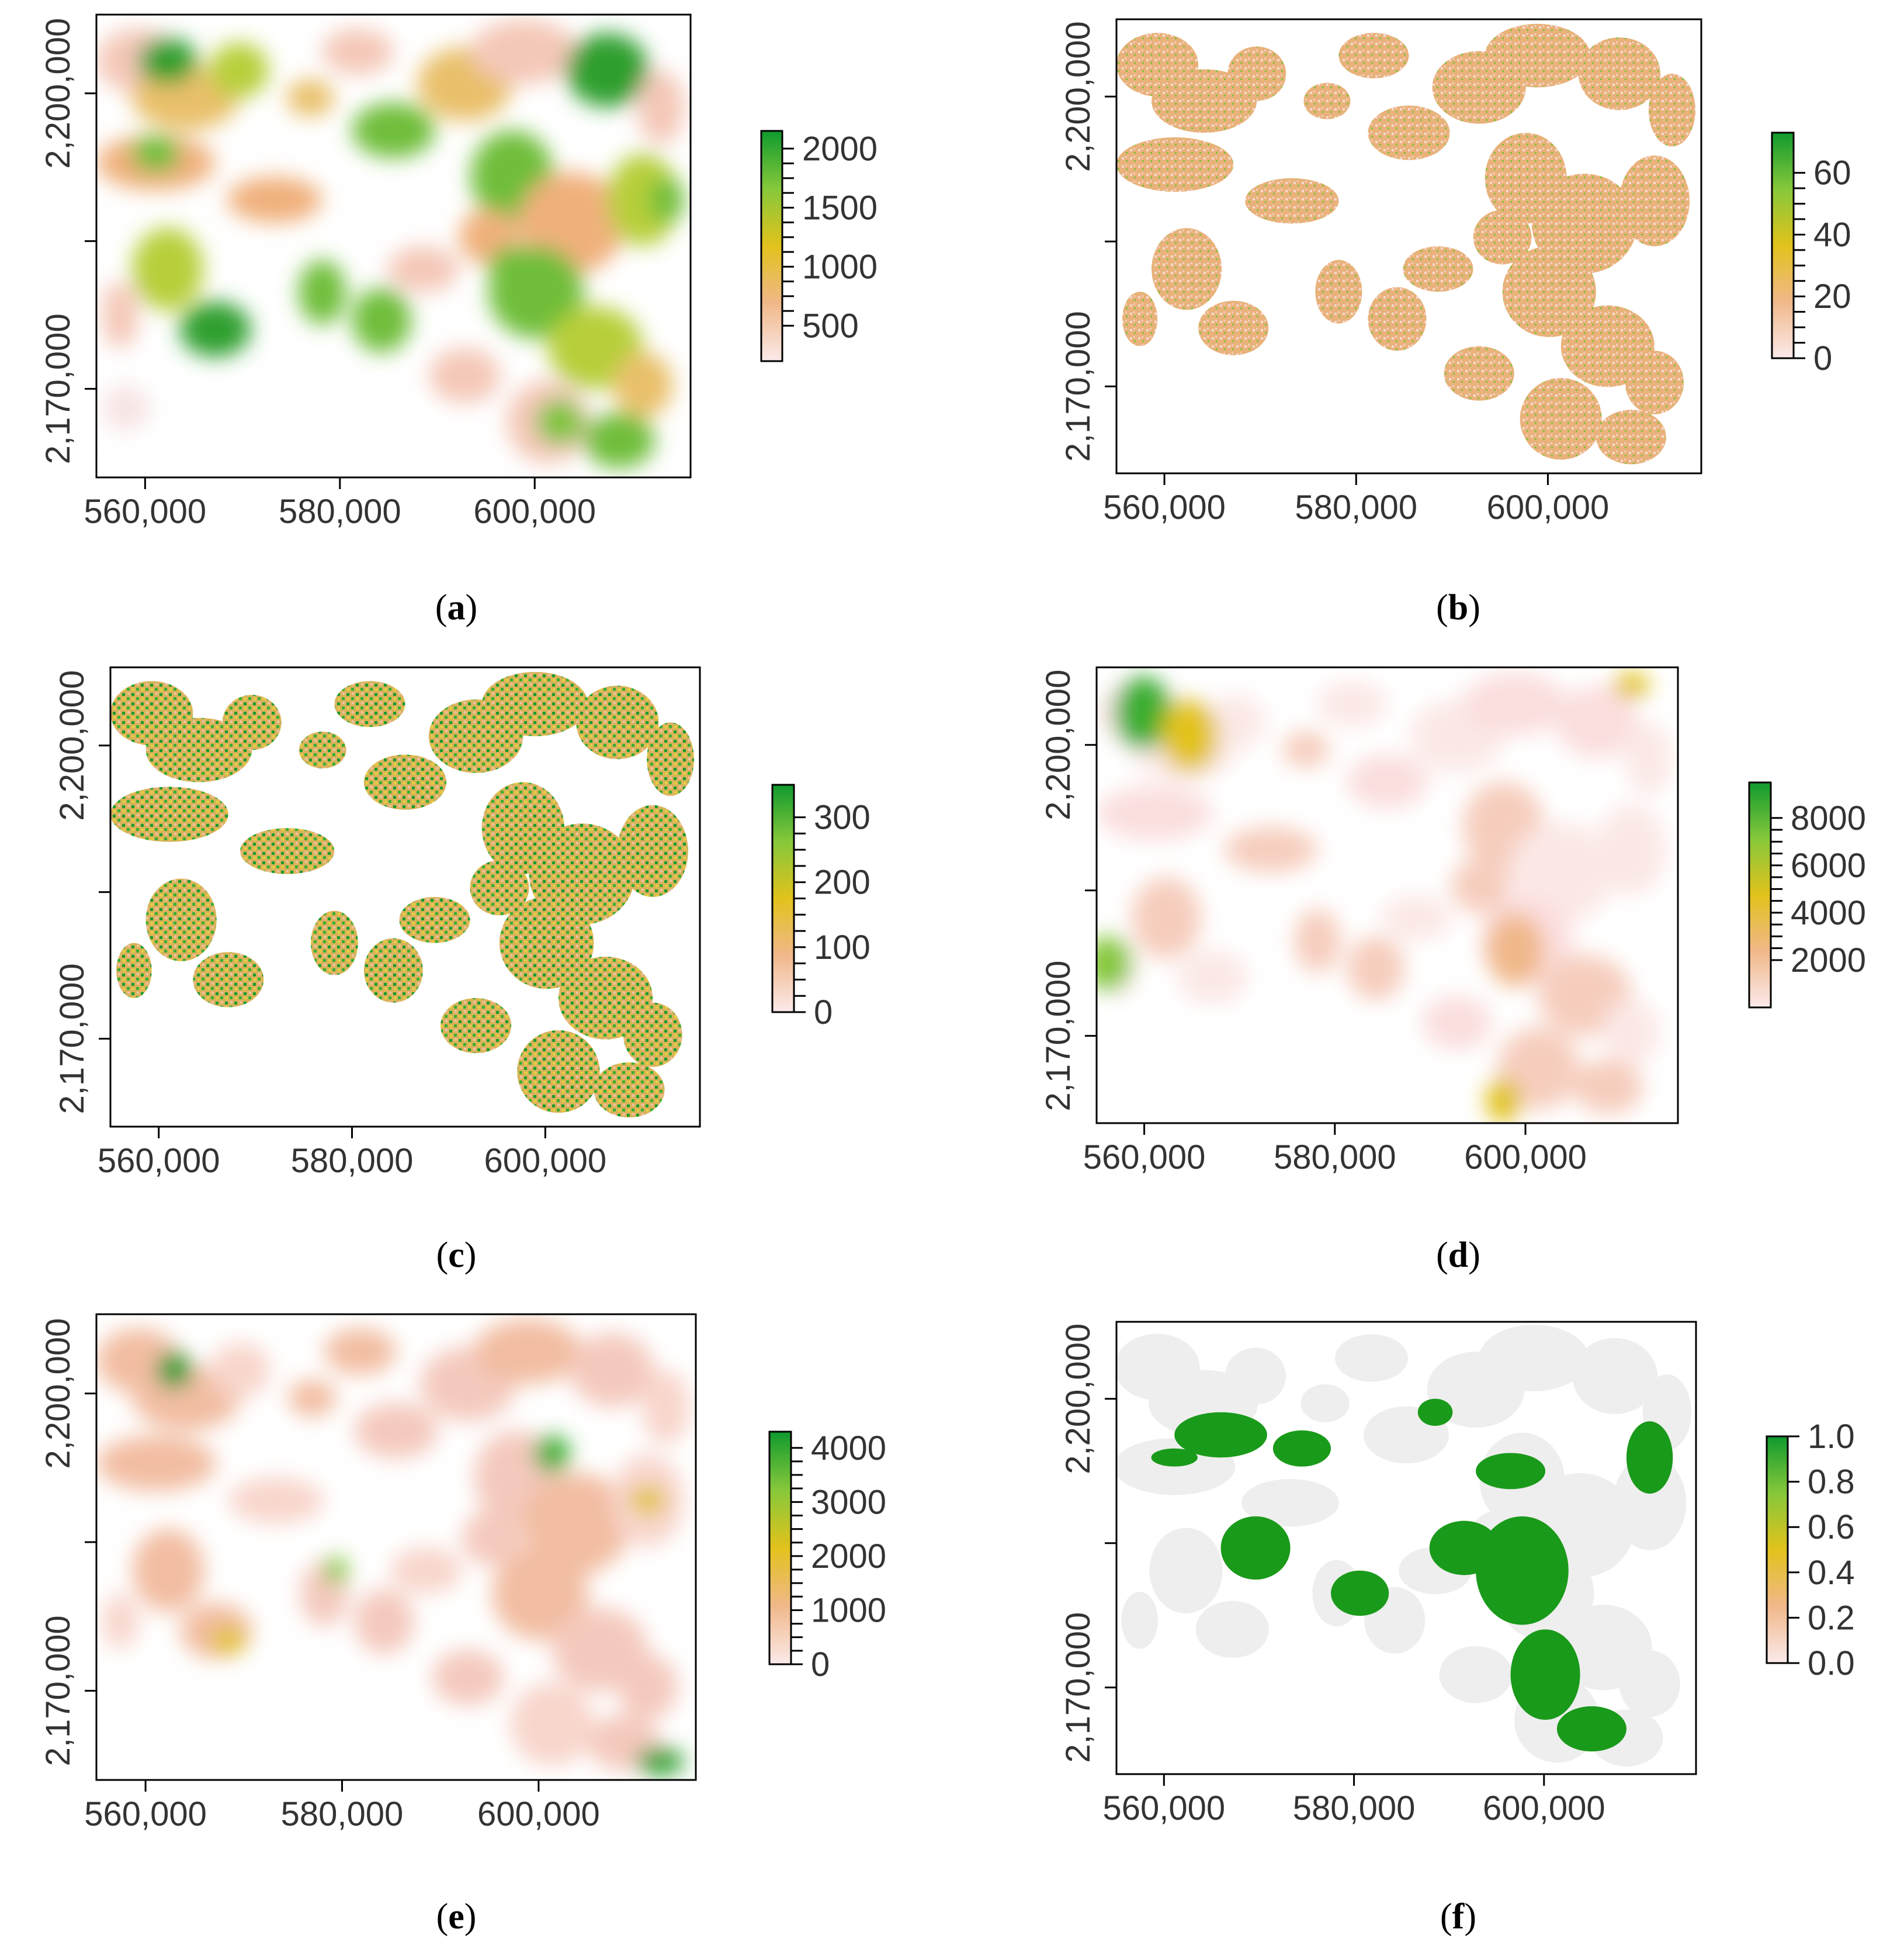 The height and width of the screenshot is (1950, 1904). I want to click on legend-label-f-3: 0.6, so click(1831, 1527).